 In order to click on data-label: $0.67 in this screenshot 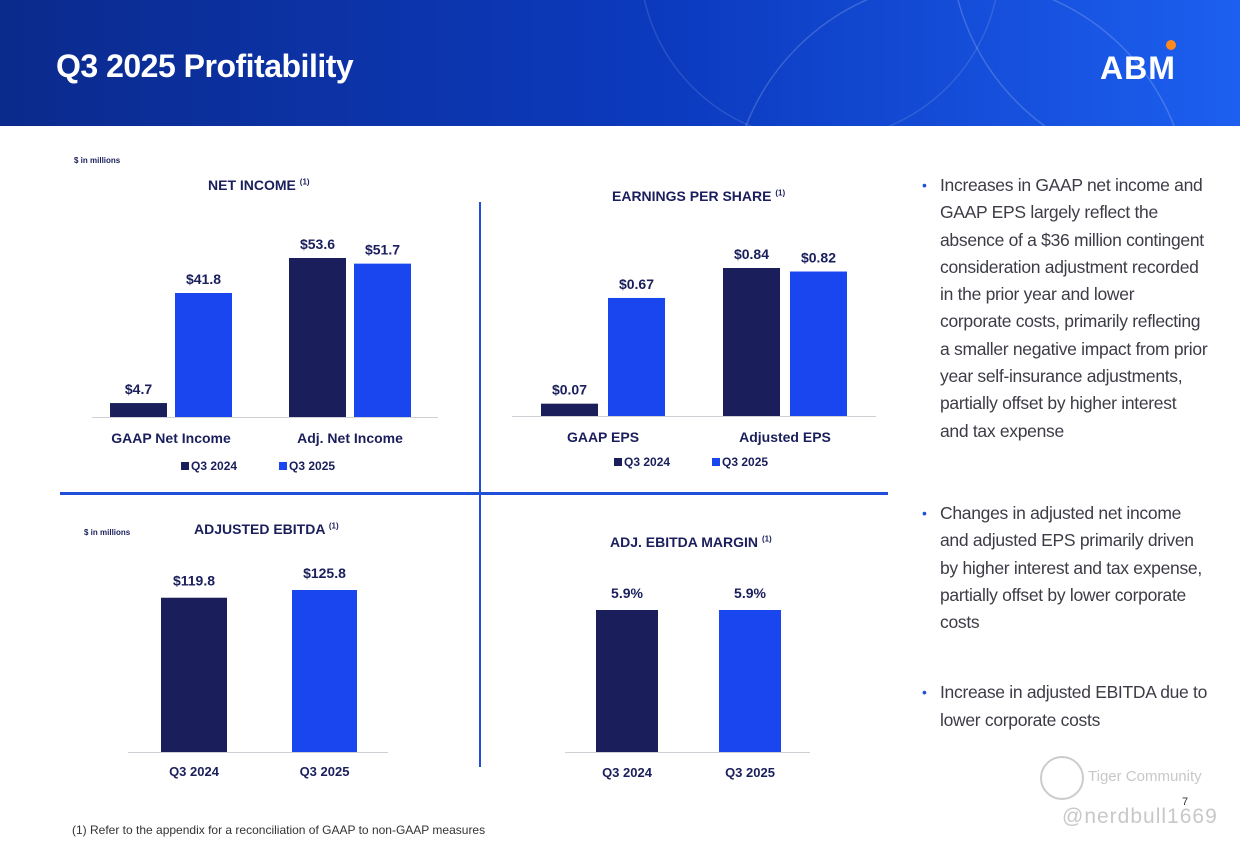, I will do `click(636, 284)`.